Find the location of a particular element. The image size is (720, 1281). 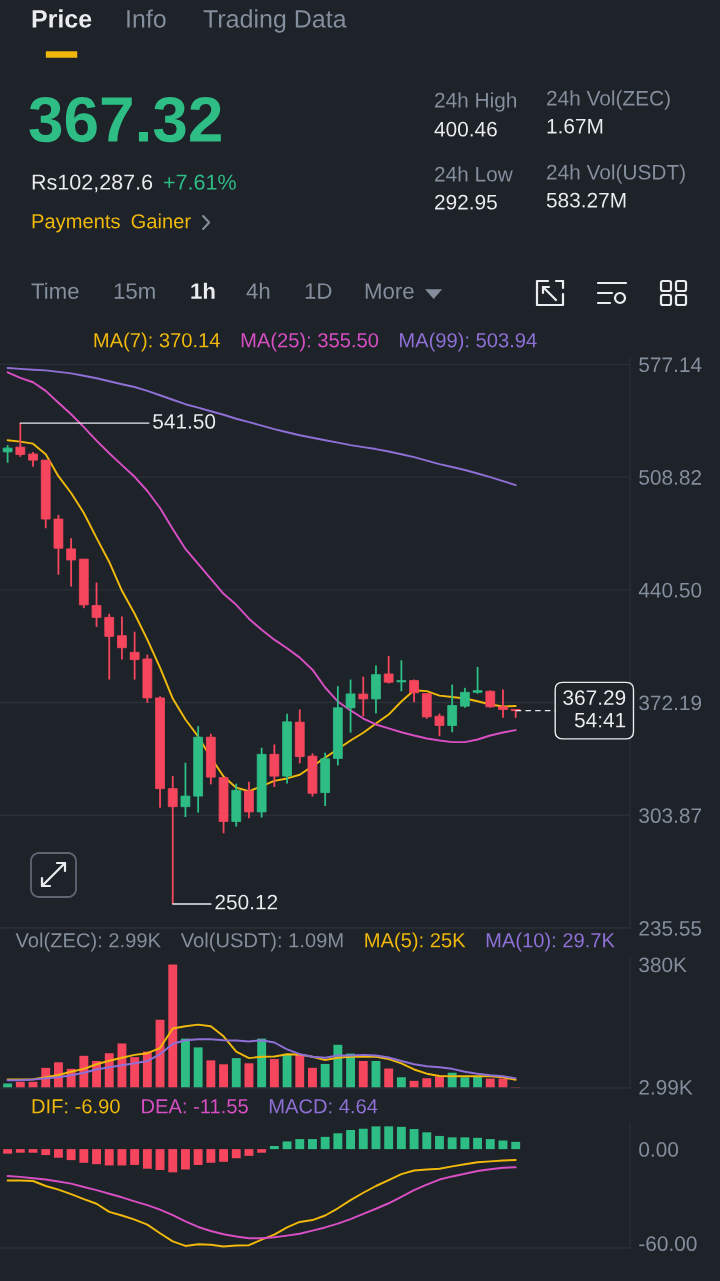

text: 292.95 is located at coordinates (466, 202).